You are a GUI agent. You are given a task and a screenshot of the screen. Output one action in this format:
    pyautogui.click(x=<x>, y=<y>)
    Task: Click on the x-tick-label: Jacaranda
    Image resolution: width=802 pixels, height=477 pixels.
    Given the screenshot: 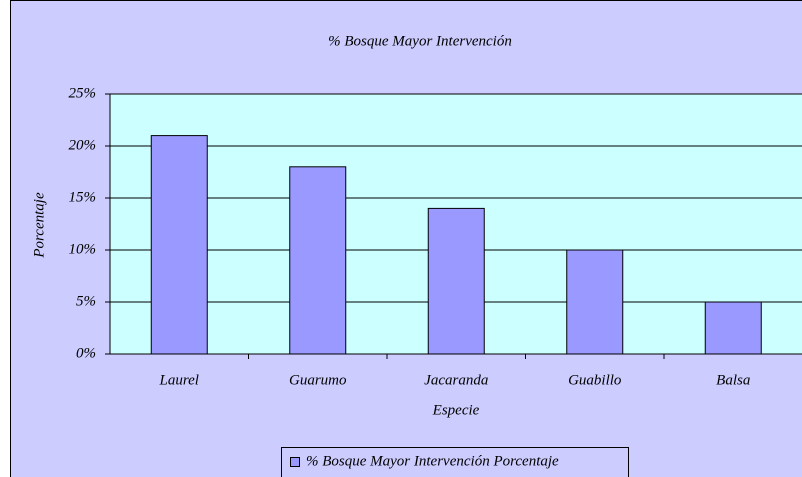 What is the action you would take?
    pyautogui.click(x=456, y=380)
    